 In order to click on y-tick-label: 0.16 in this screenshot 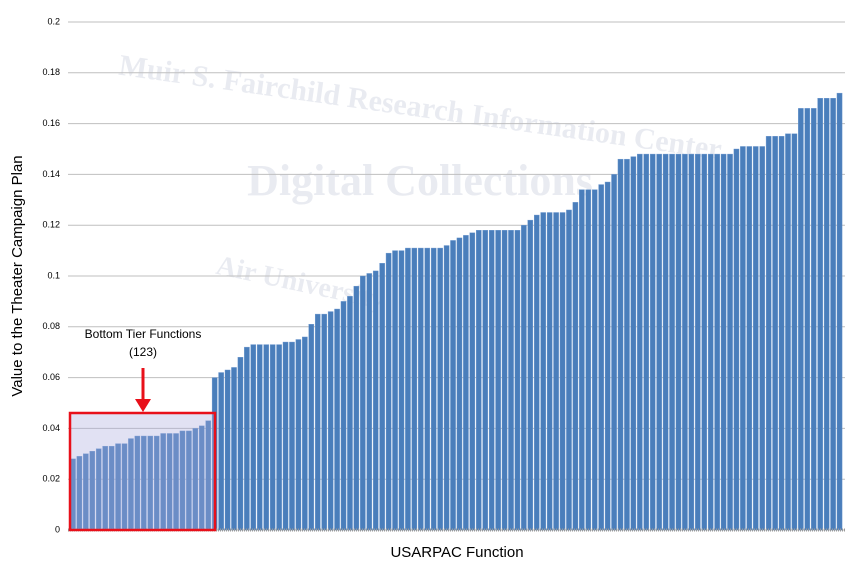, I will do `click(51, 123)`.